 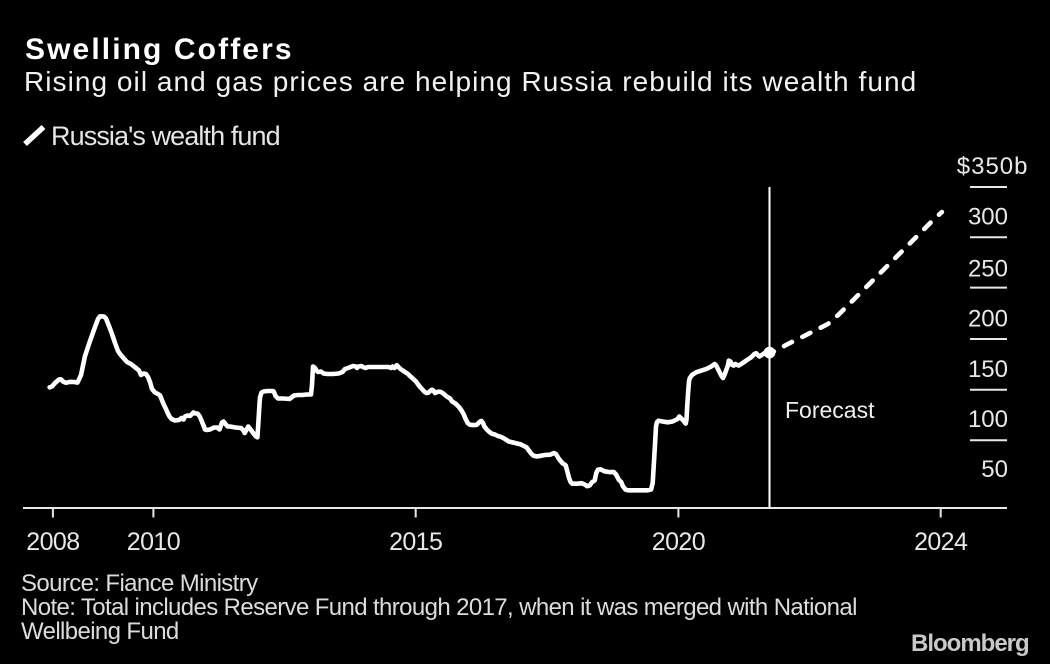 I want to click on svg-text: 2015, so click(x=415, y=542).